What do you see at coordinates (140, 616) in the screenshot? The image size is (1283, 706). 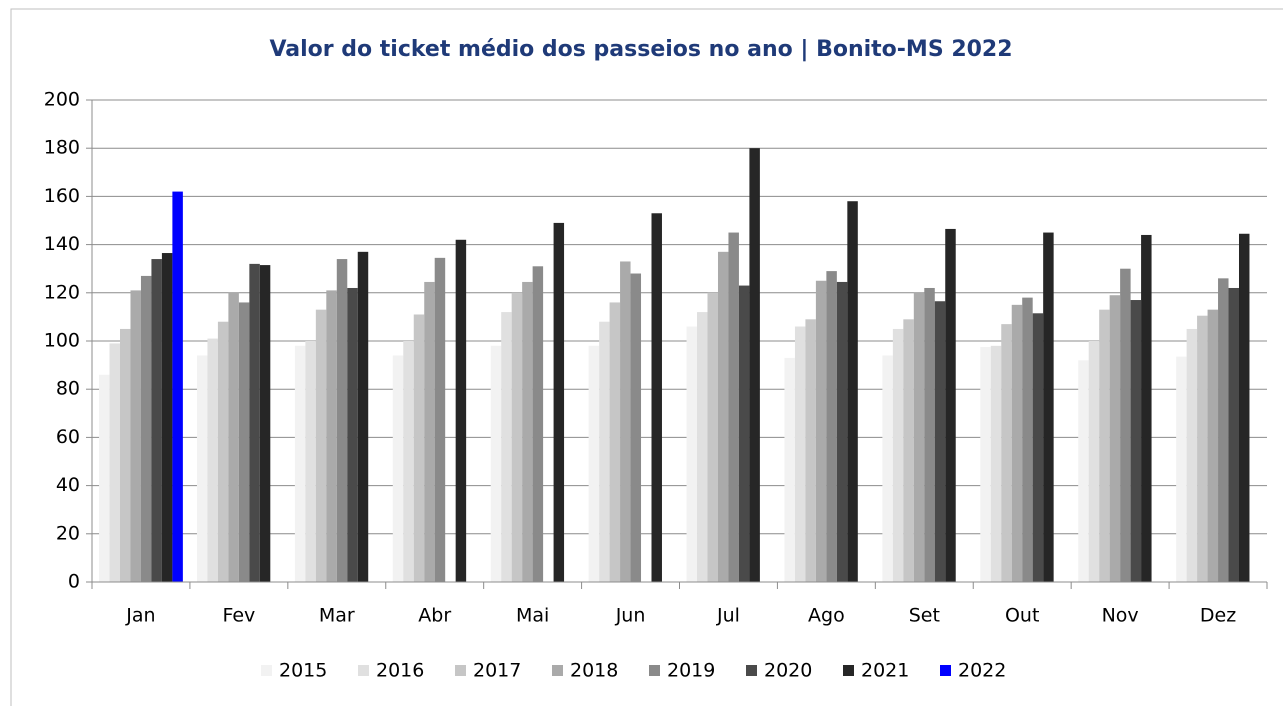 I see `x-tick-label: Jan` at bounding box center [140, 616].